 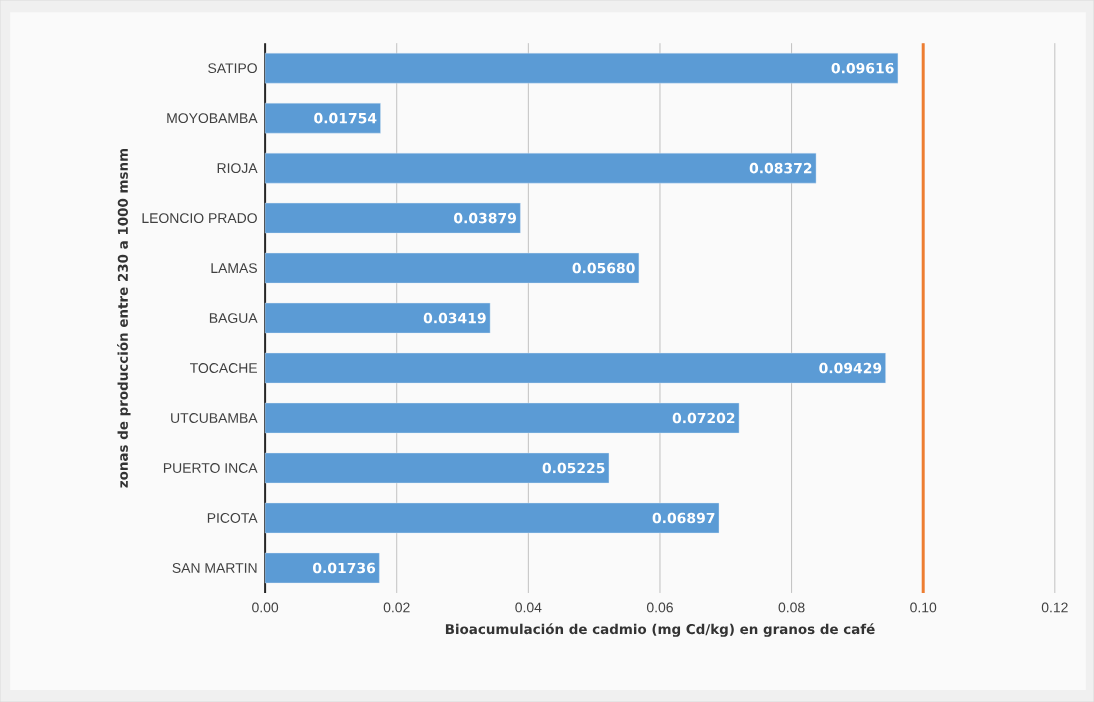 What do you see at coordinates (1054, 607) in the screenshot?
I see `x-tick-label: 0.12` at bounding box center [1054, 607].